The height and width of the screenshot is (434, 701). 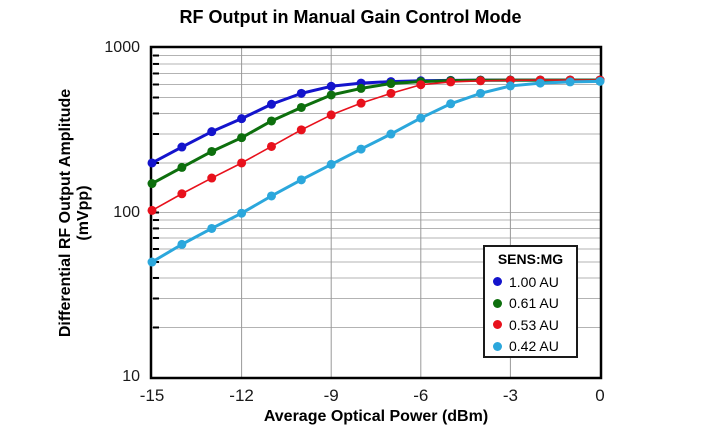 What do you see at coordinates (331, 395) in the screenshot?
I see `x-tick-label: -9` at bounding box center [331, 395].